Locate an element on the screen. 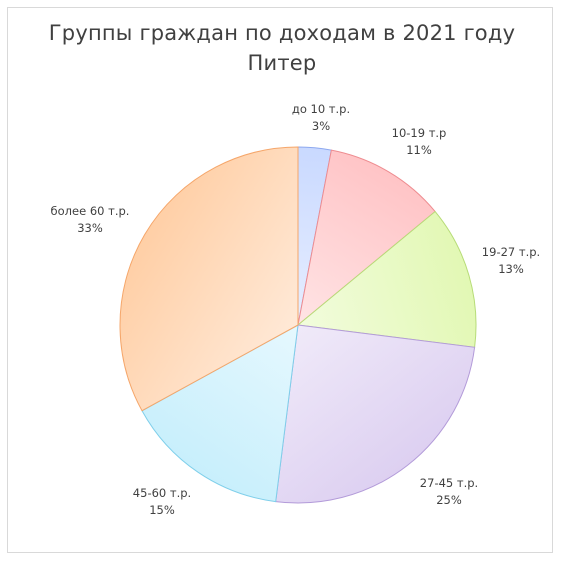  slice-category-label: 10-19 т.р is located at coordinates (419, 133).